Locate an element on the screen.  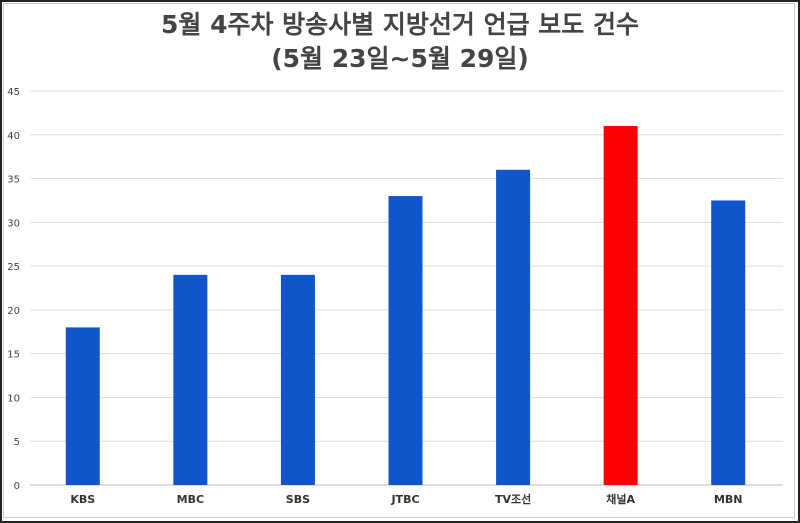
y-tick-label: 5 is located at coordinates (17, 442).